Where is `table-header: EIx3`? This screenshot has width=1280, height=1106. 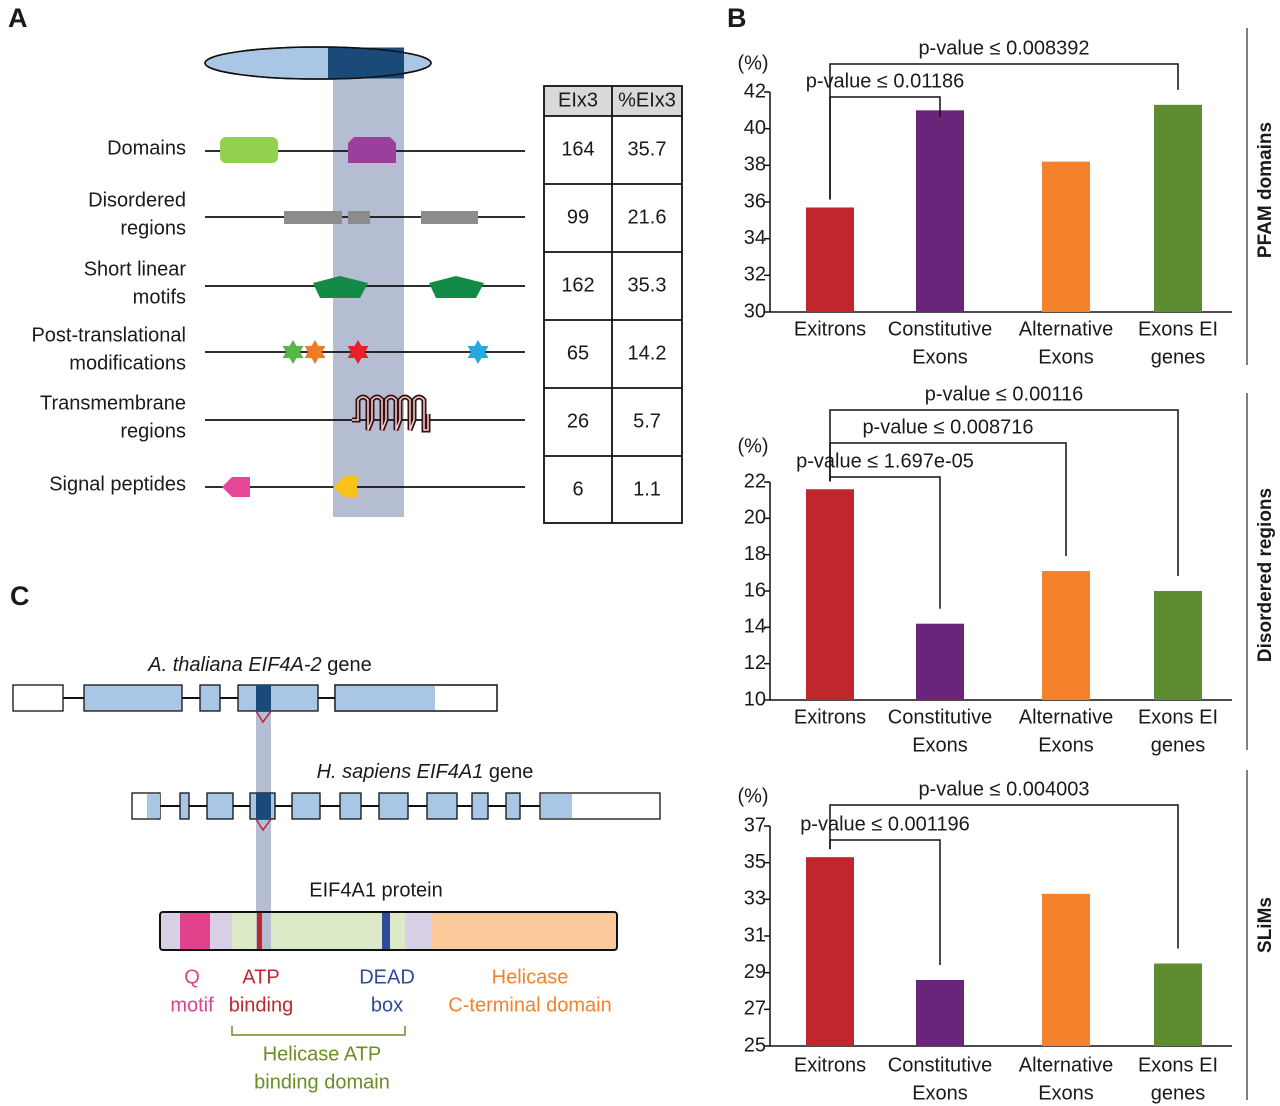
table-header: EIx3 is located at coordinates (578, 100).